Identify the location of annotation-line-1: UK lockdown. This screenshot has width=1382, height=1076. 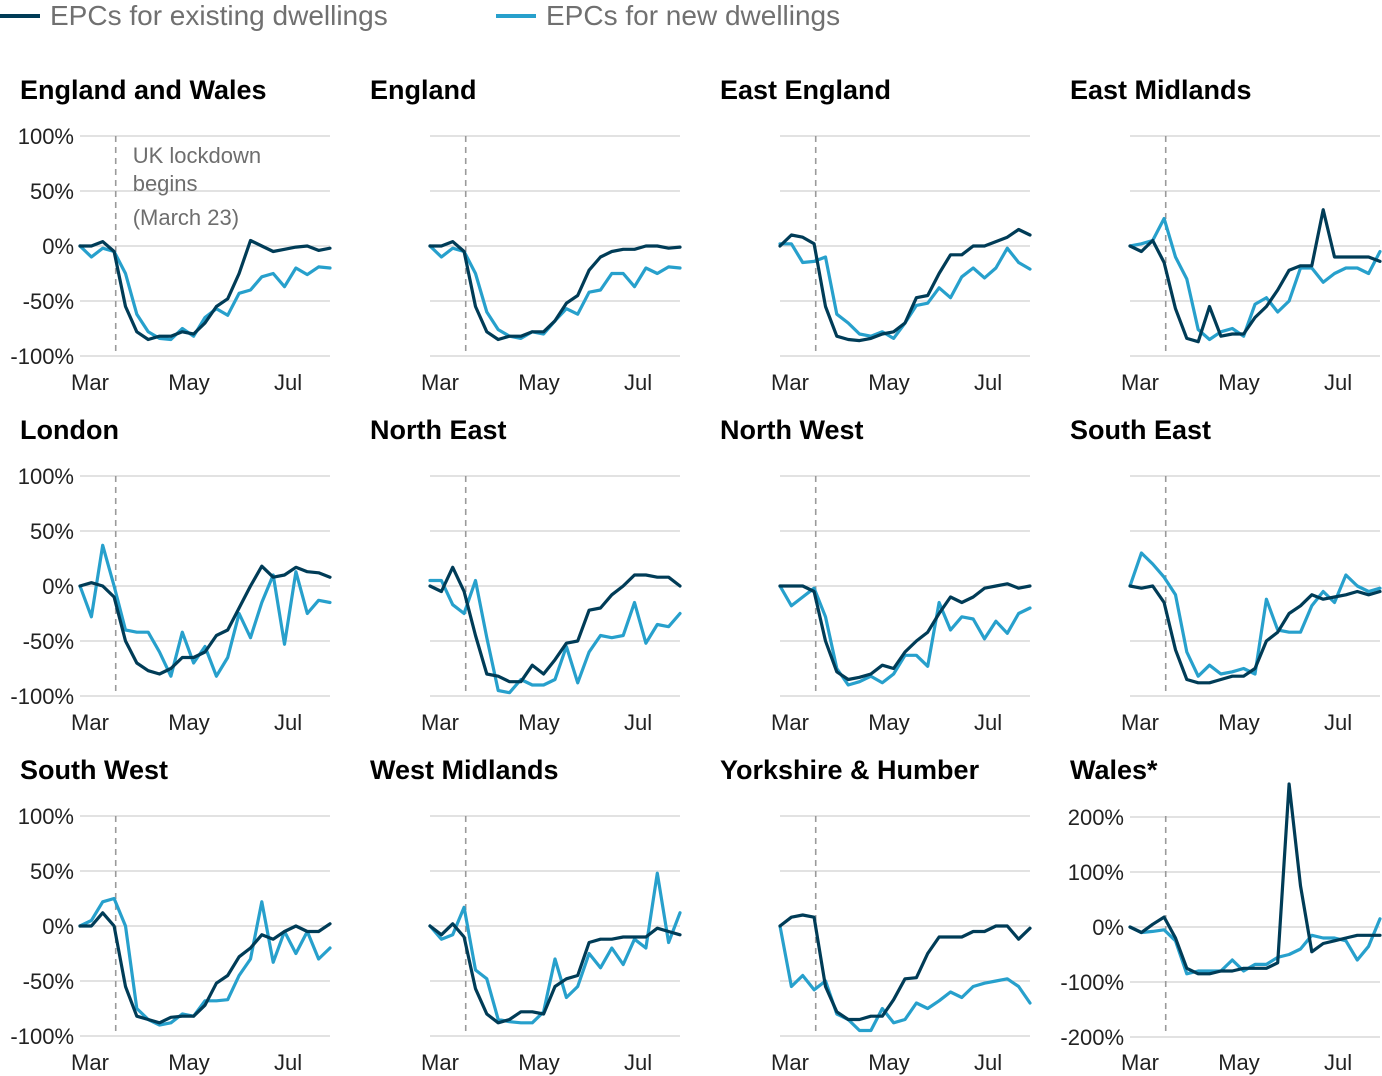
(197, 155).